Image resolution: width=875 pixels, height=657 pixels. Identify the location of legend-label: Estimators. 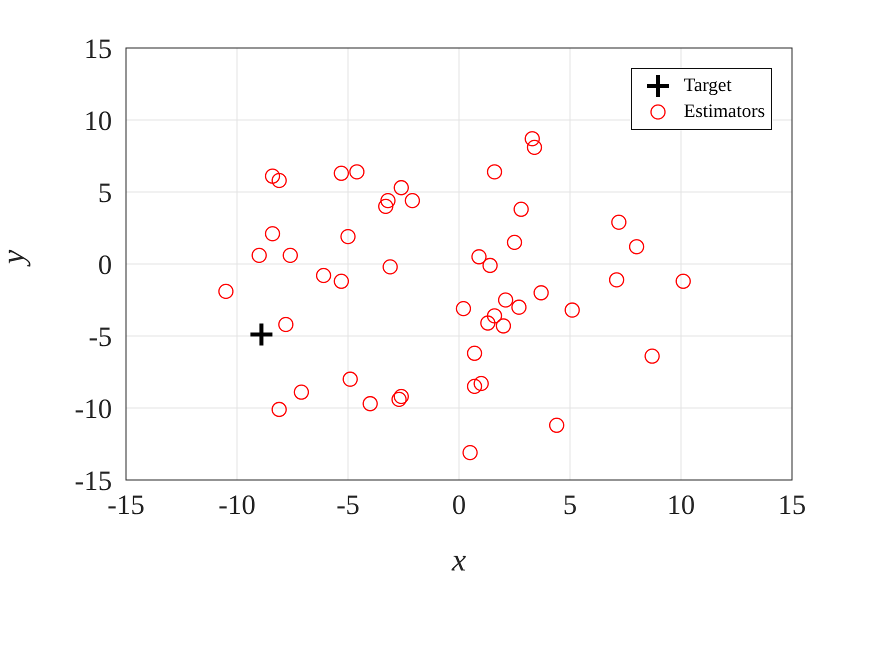
(724, 112).